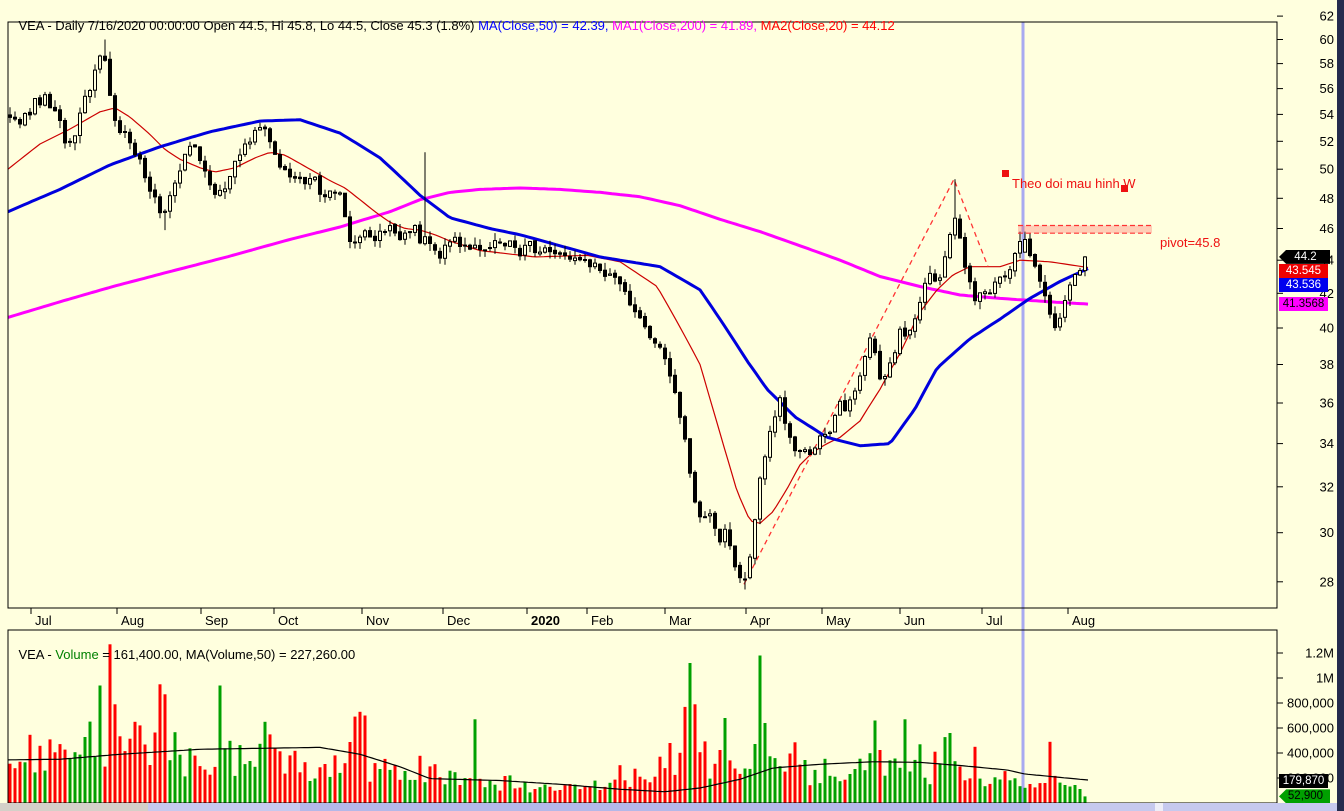 Image resolution: width=1344 pixels, height=811 pixels. Describe the element at coordinates (1327, 63) in the screenshot. I see `price-axis-label: 58` at that location.